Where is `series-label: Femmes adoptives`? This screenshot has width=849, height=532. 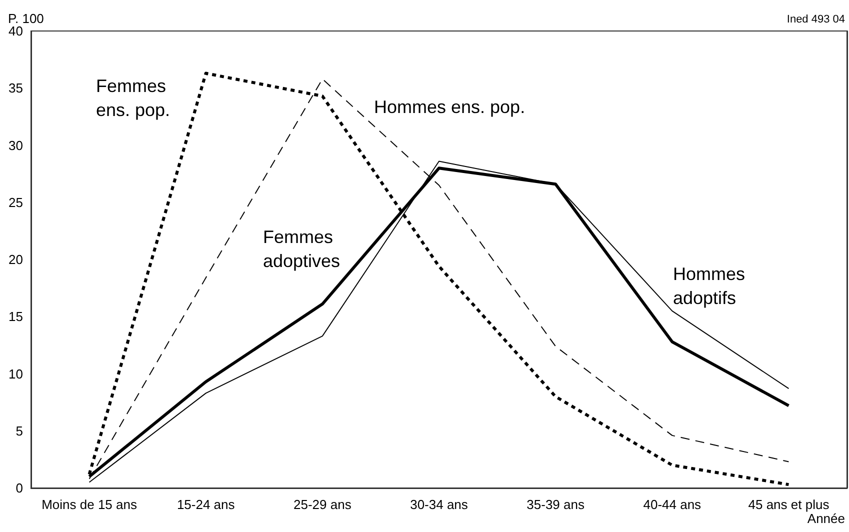
series-label: Femmes adoptives is located at coordinates (301, 249).